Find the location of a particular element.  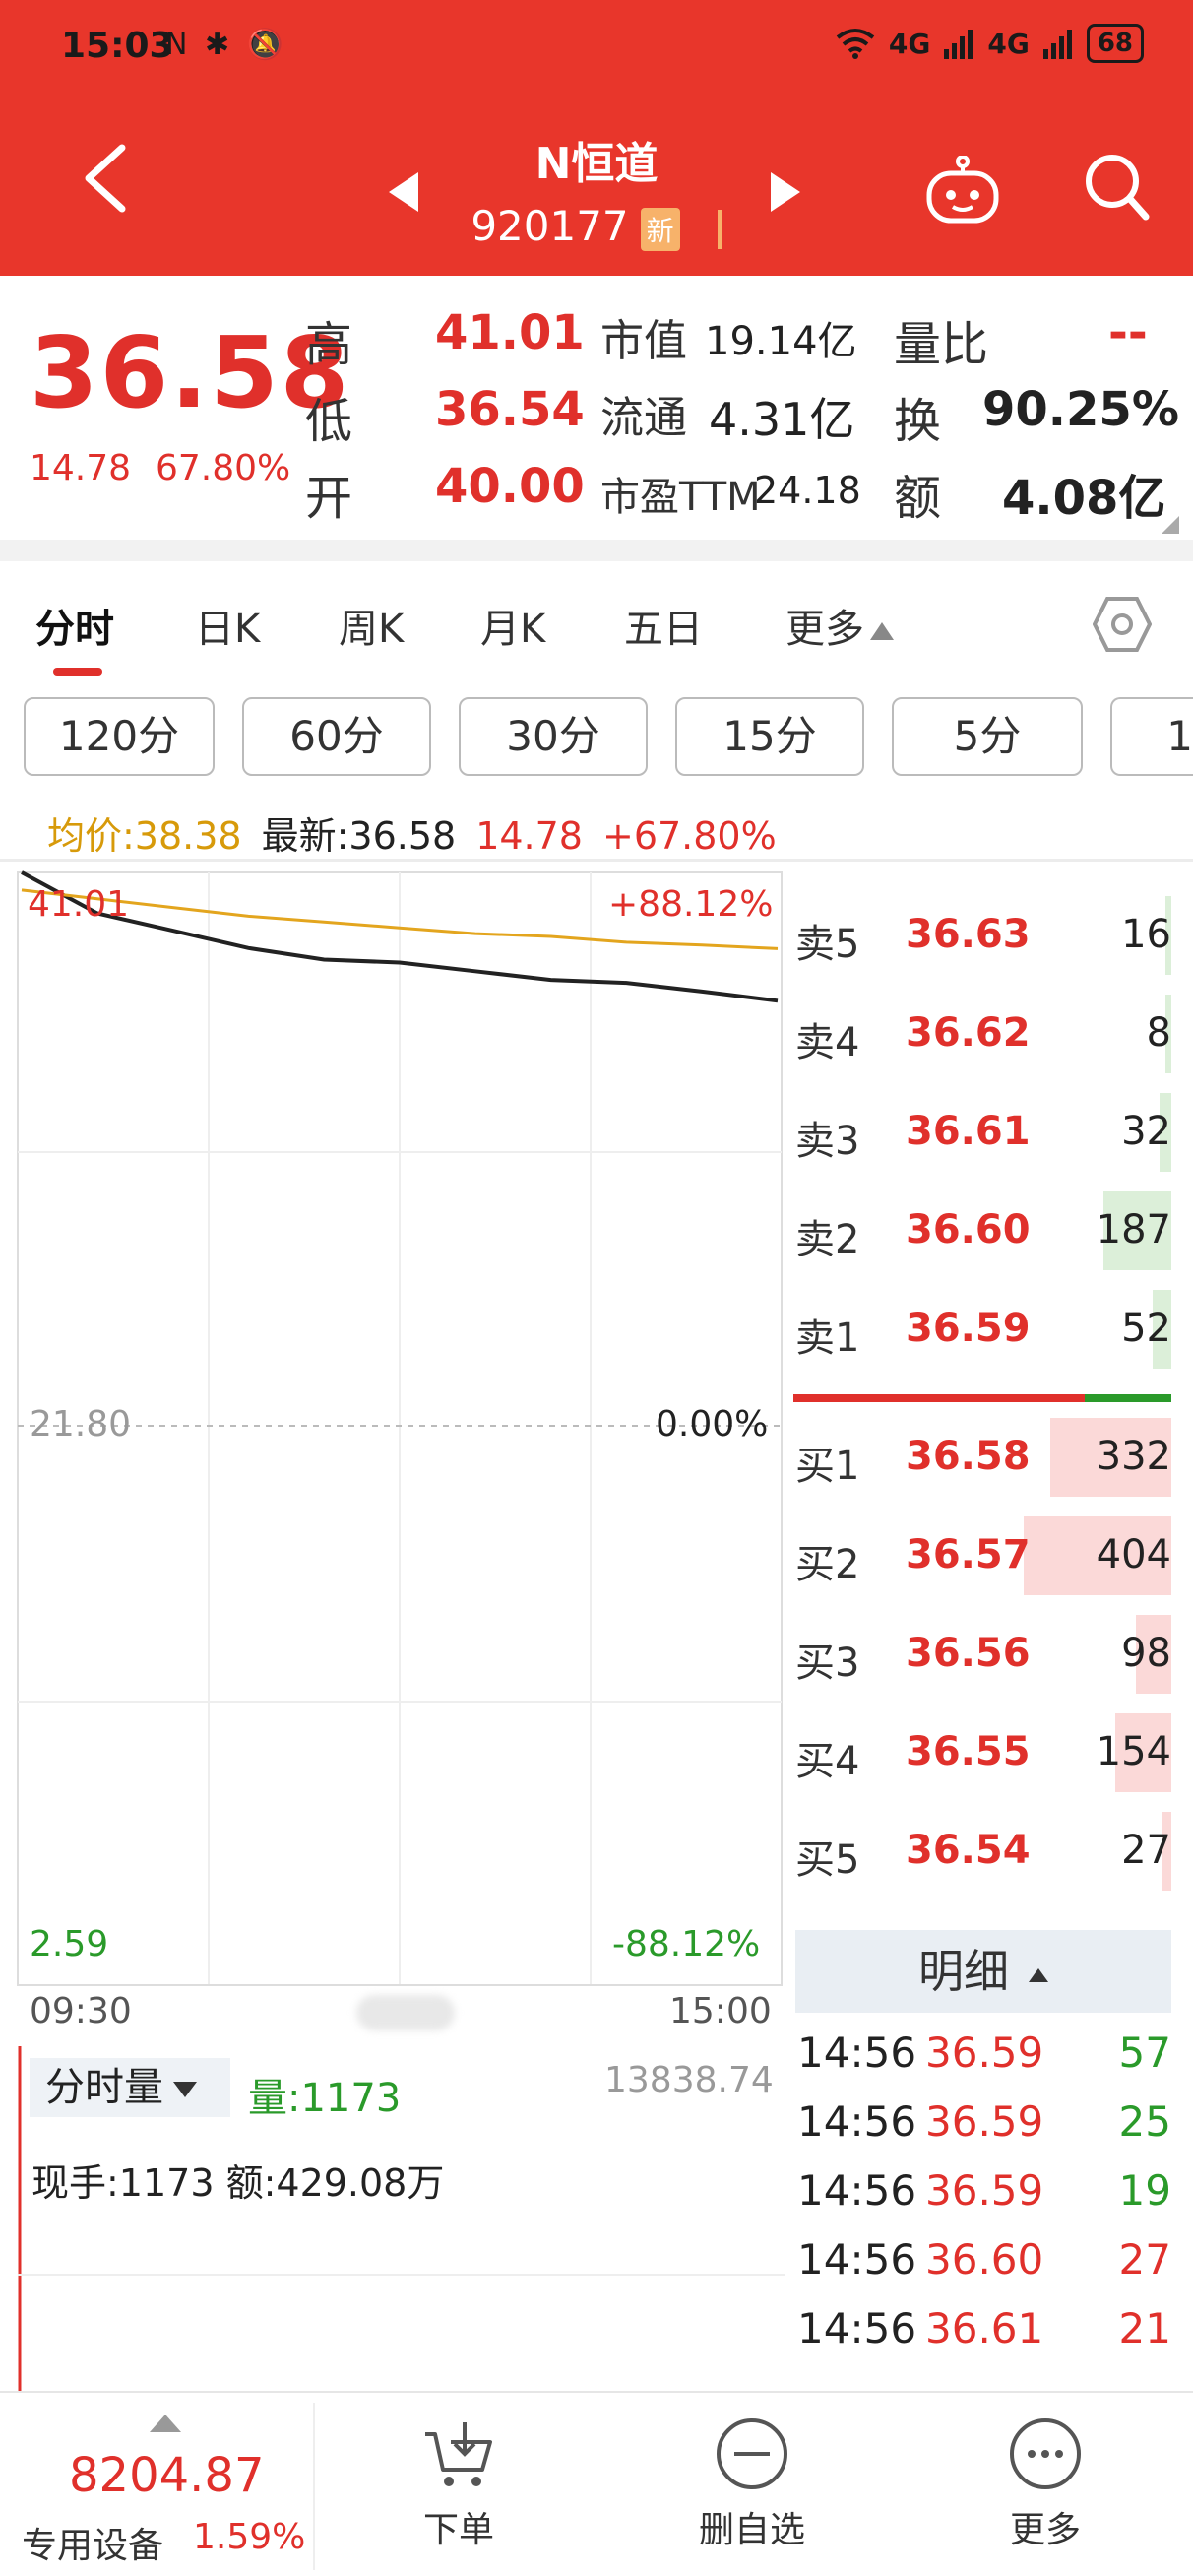

detail-header: 明细 is located at coordinates (983, 1971).